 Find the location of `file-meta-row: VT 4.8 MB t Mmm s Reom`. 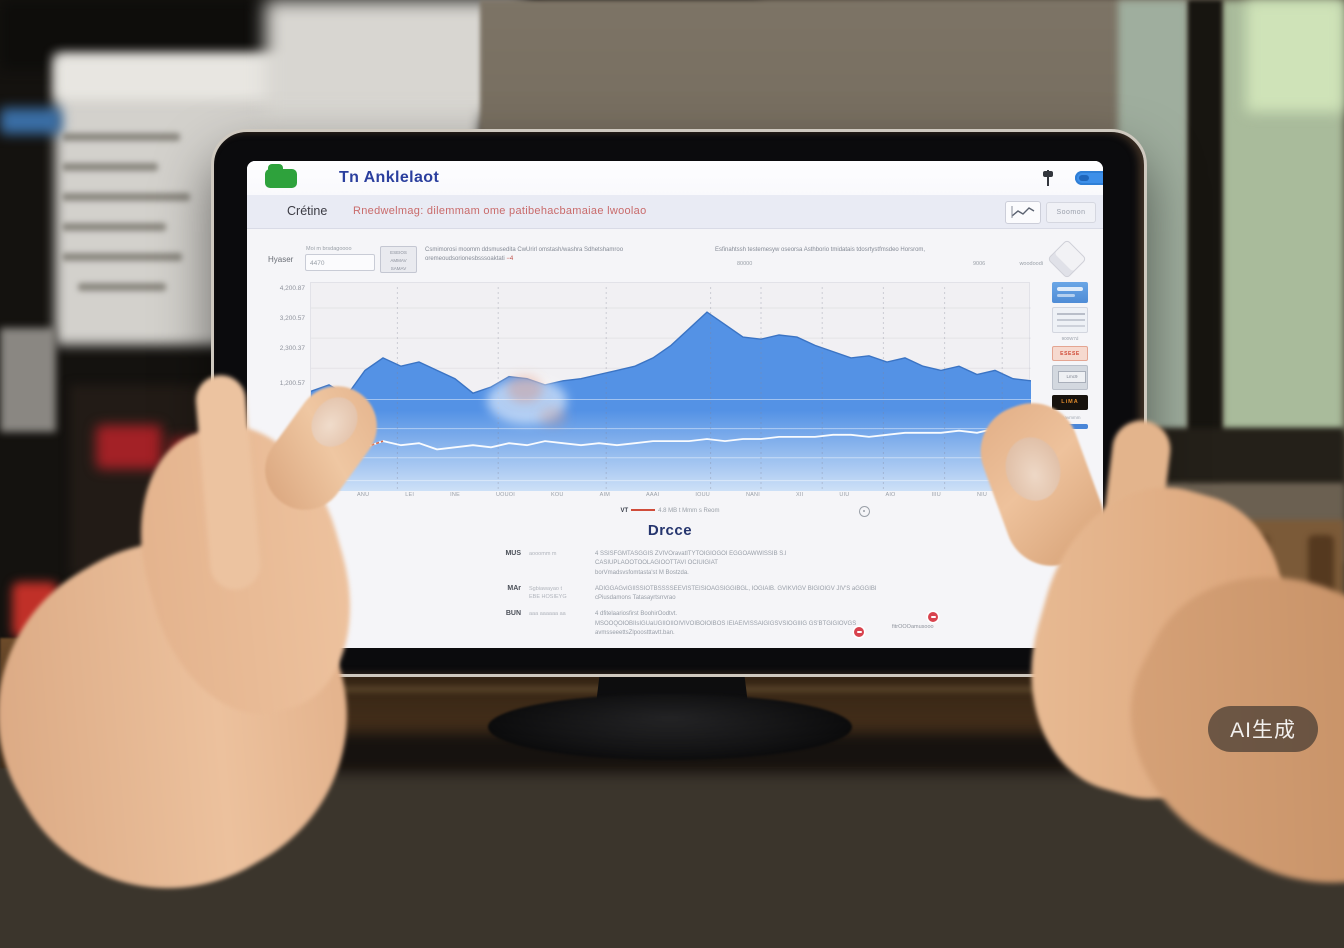

file-meta-row: VT 4.8 MB t Mmm s Reom is located at coordinates (670, 511).